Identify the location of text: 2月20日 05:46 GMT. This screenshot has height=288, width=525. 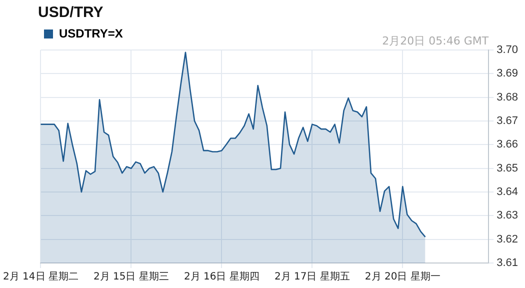
(435, 41).